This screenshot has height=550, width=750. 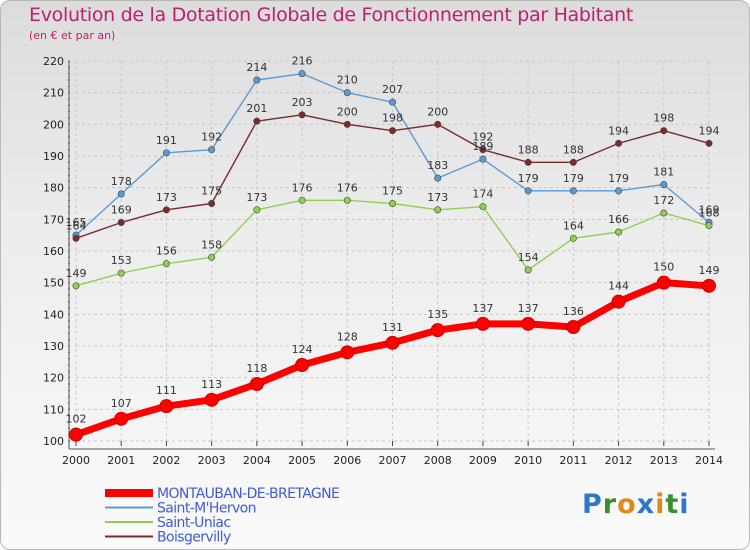 I want to click on y-tick-label: 130, so click(x=53, y=346).